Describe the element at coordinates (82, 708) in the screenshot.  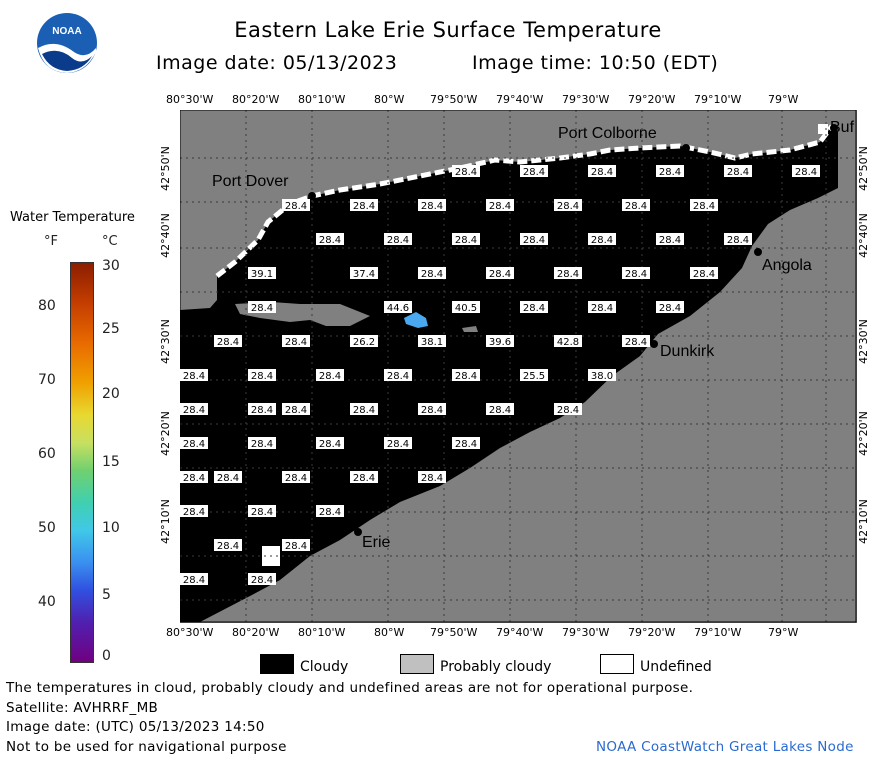
I see `satellite-info: Satellite: AVHRRF_MB` at that location.